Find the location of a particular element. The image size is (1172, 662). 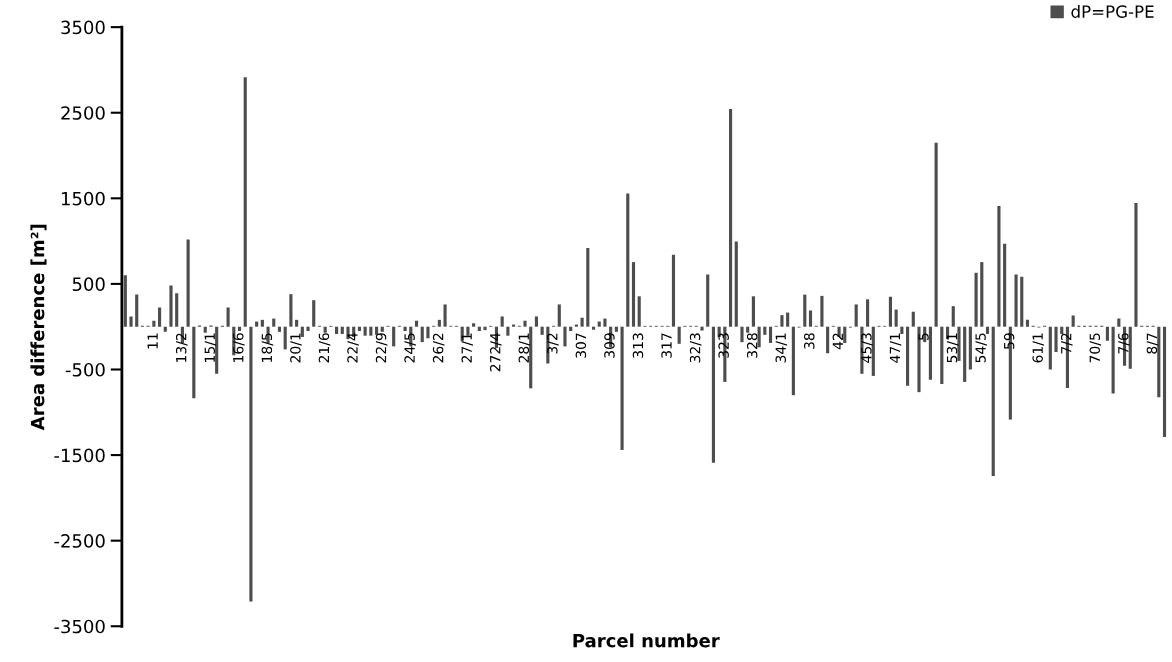

x-tick-label: 309 is located at coordinates (609, 345).